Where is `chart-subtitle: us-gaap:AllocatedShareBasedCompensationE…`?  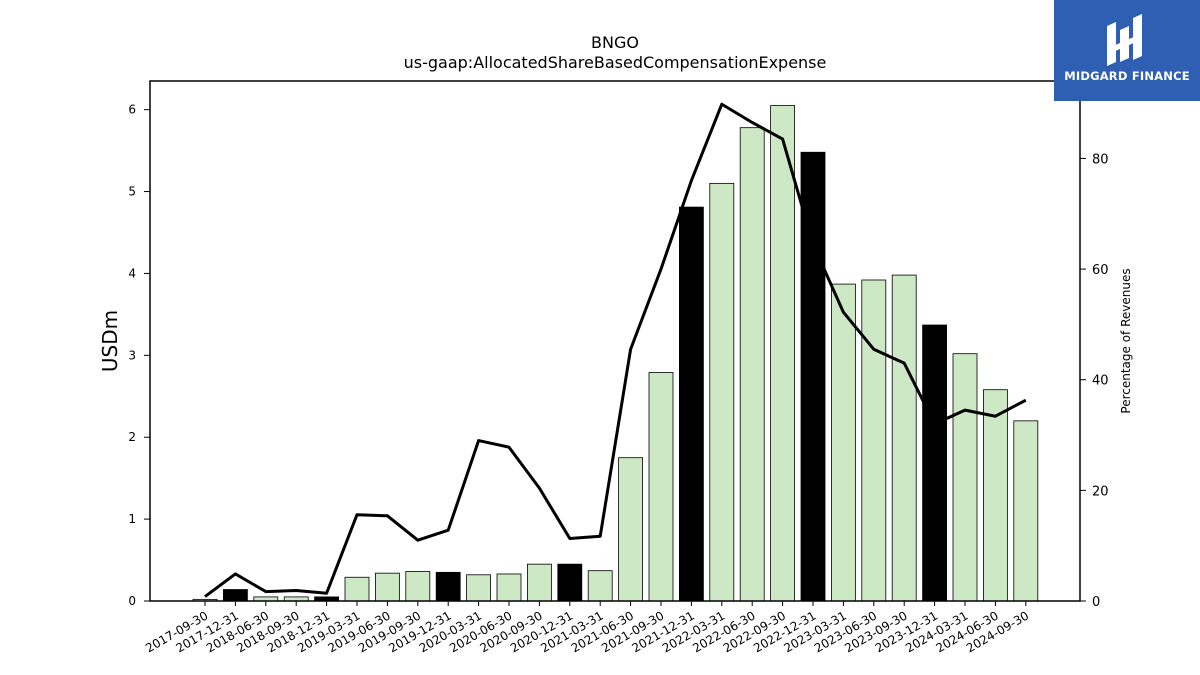
chart-subtitle: us-gaap:AllocatedShareBasedCompensationE… is located at coordinates (615, 62).